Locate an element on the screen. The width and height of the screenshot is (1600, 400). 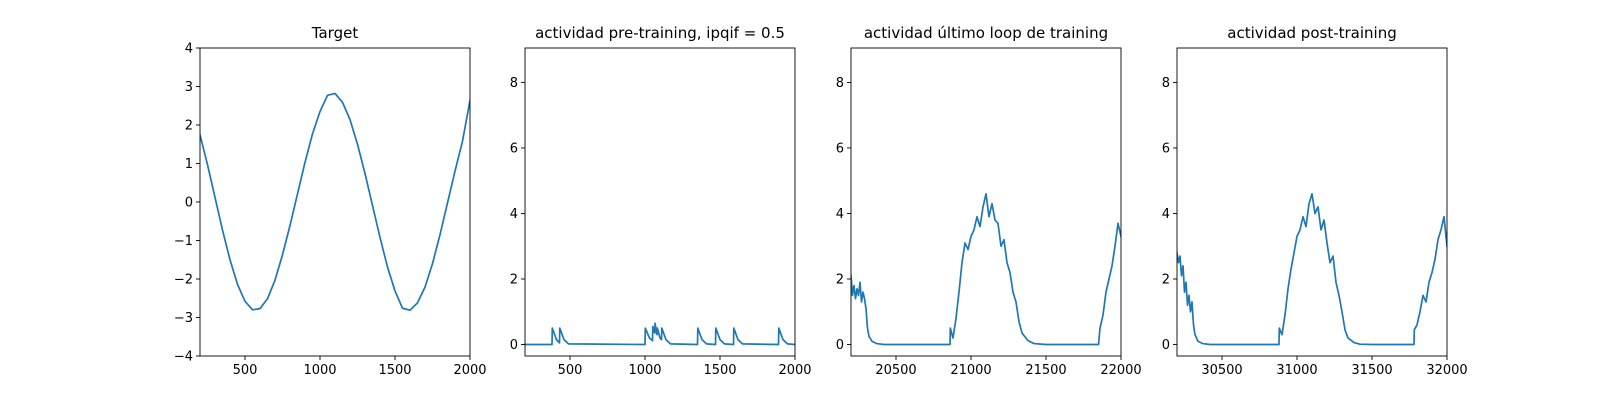
x-tick-label: 22000 is located at coordinates (1120, 370).